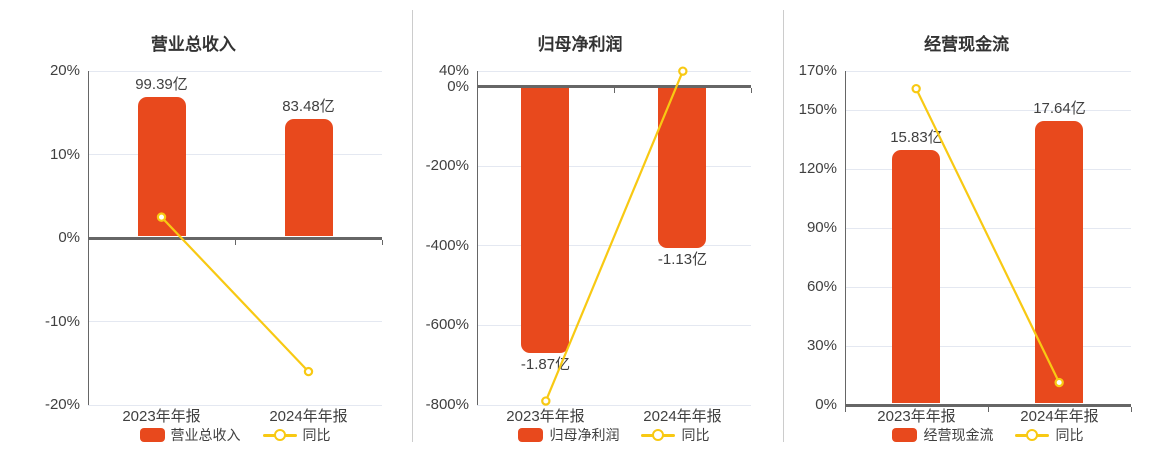  What do you see at coordinates (817, 110) in the screenshot?
I see `y-axis-tick-label: 150%` at bounding box center [817, 110].